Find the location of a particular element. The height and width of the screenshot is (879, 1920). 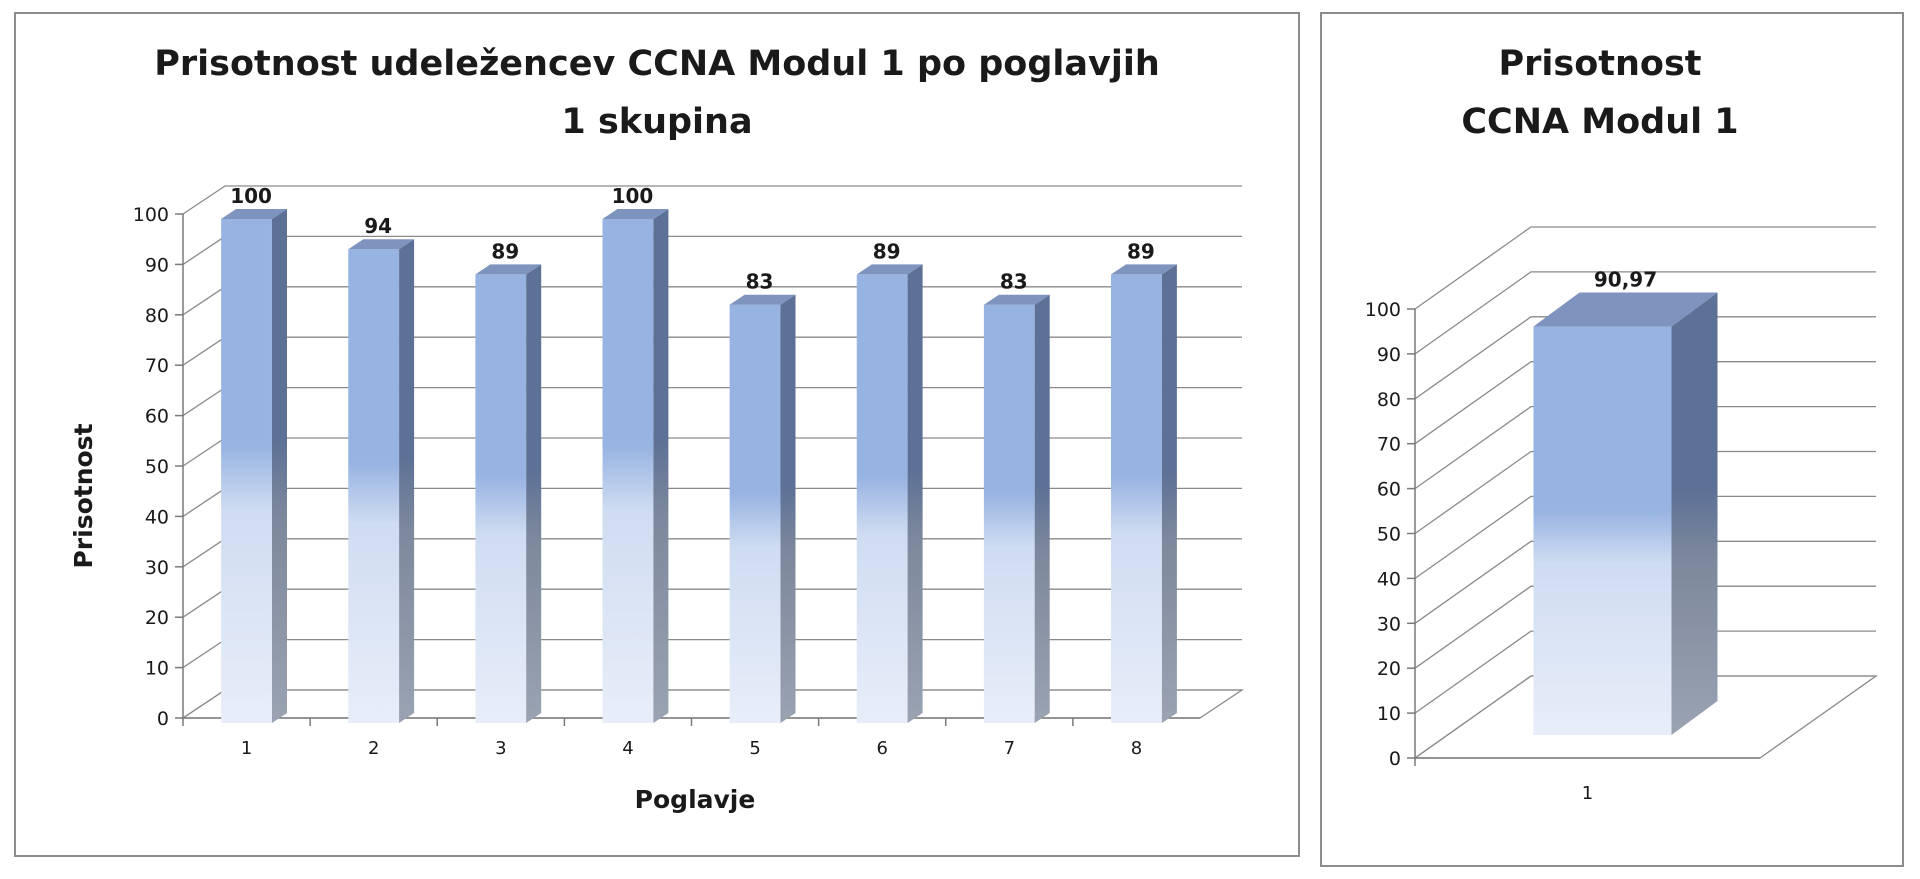

data-label-6: 89 is located at coordinates (887, 251).